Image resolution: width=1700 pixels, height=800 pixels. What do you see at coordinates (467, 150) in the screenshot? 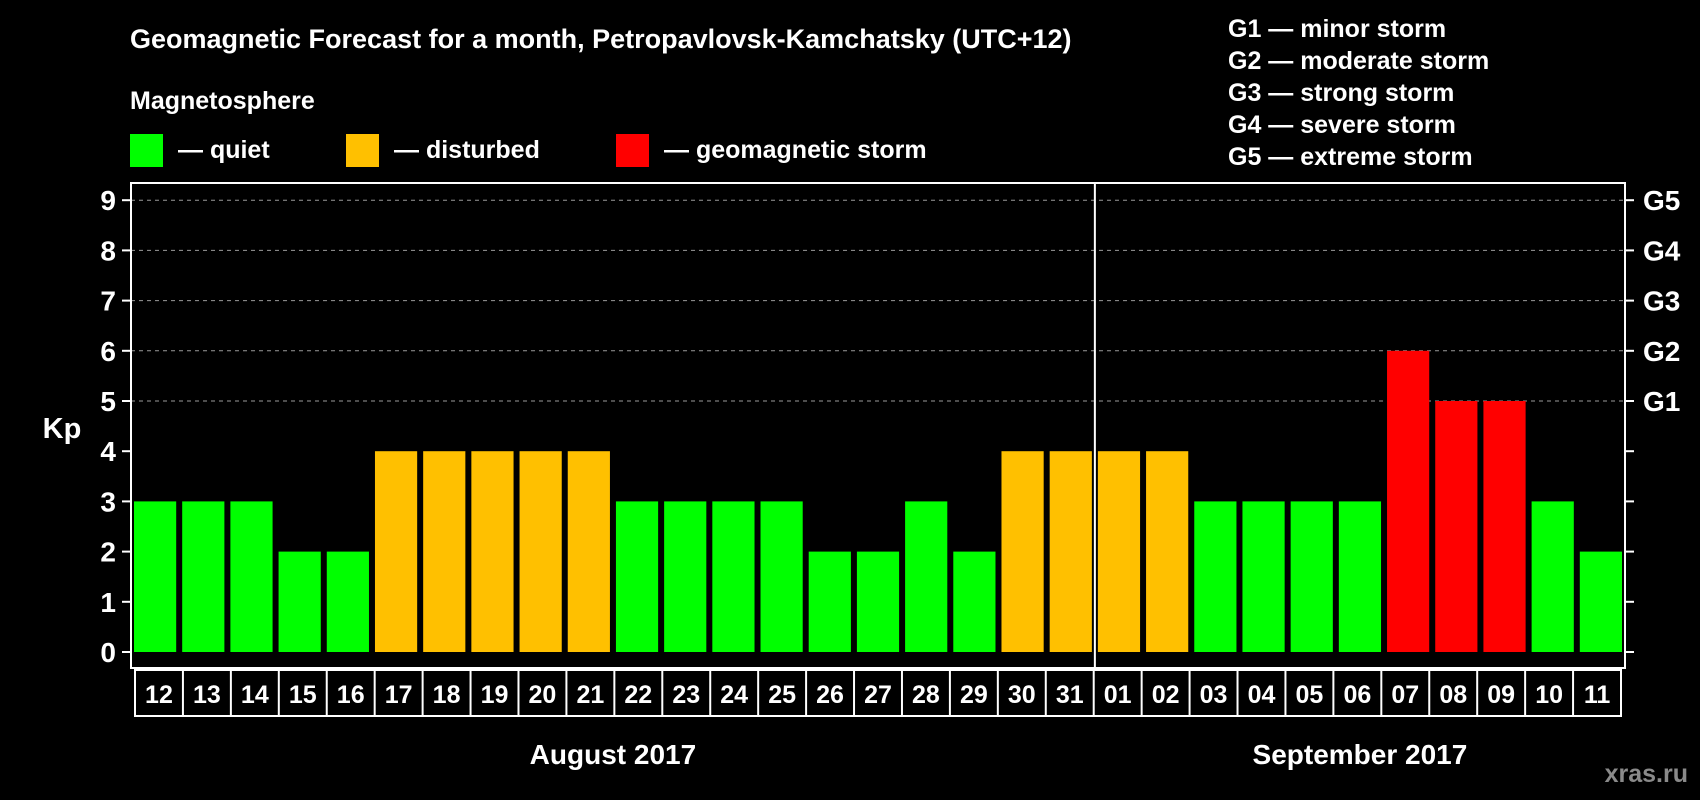
I see `legend-label-1: — disturbed` at bounding box center [467, 150].